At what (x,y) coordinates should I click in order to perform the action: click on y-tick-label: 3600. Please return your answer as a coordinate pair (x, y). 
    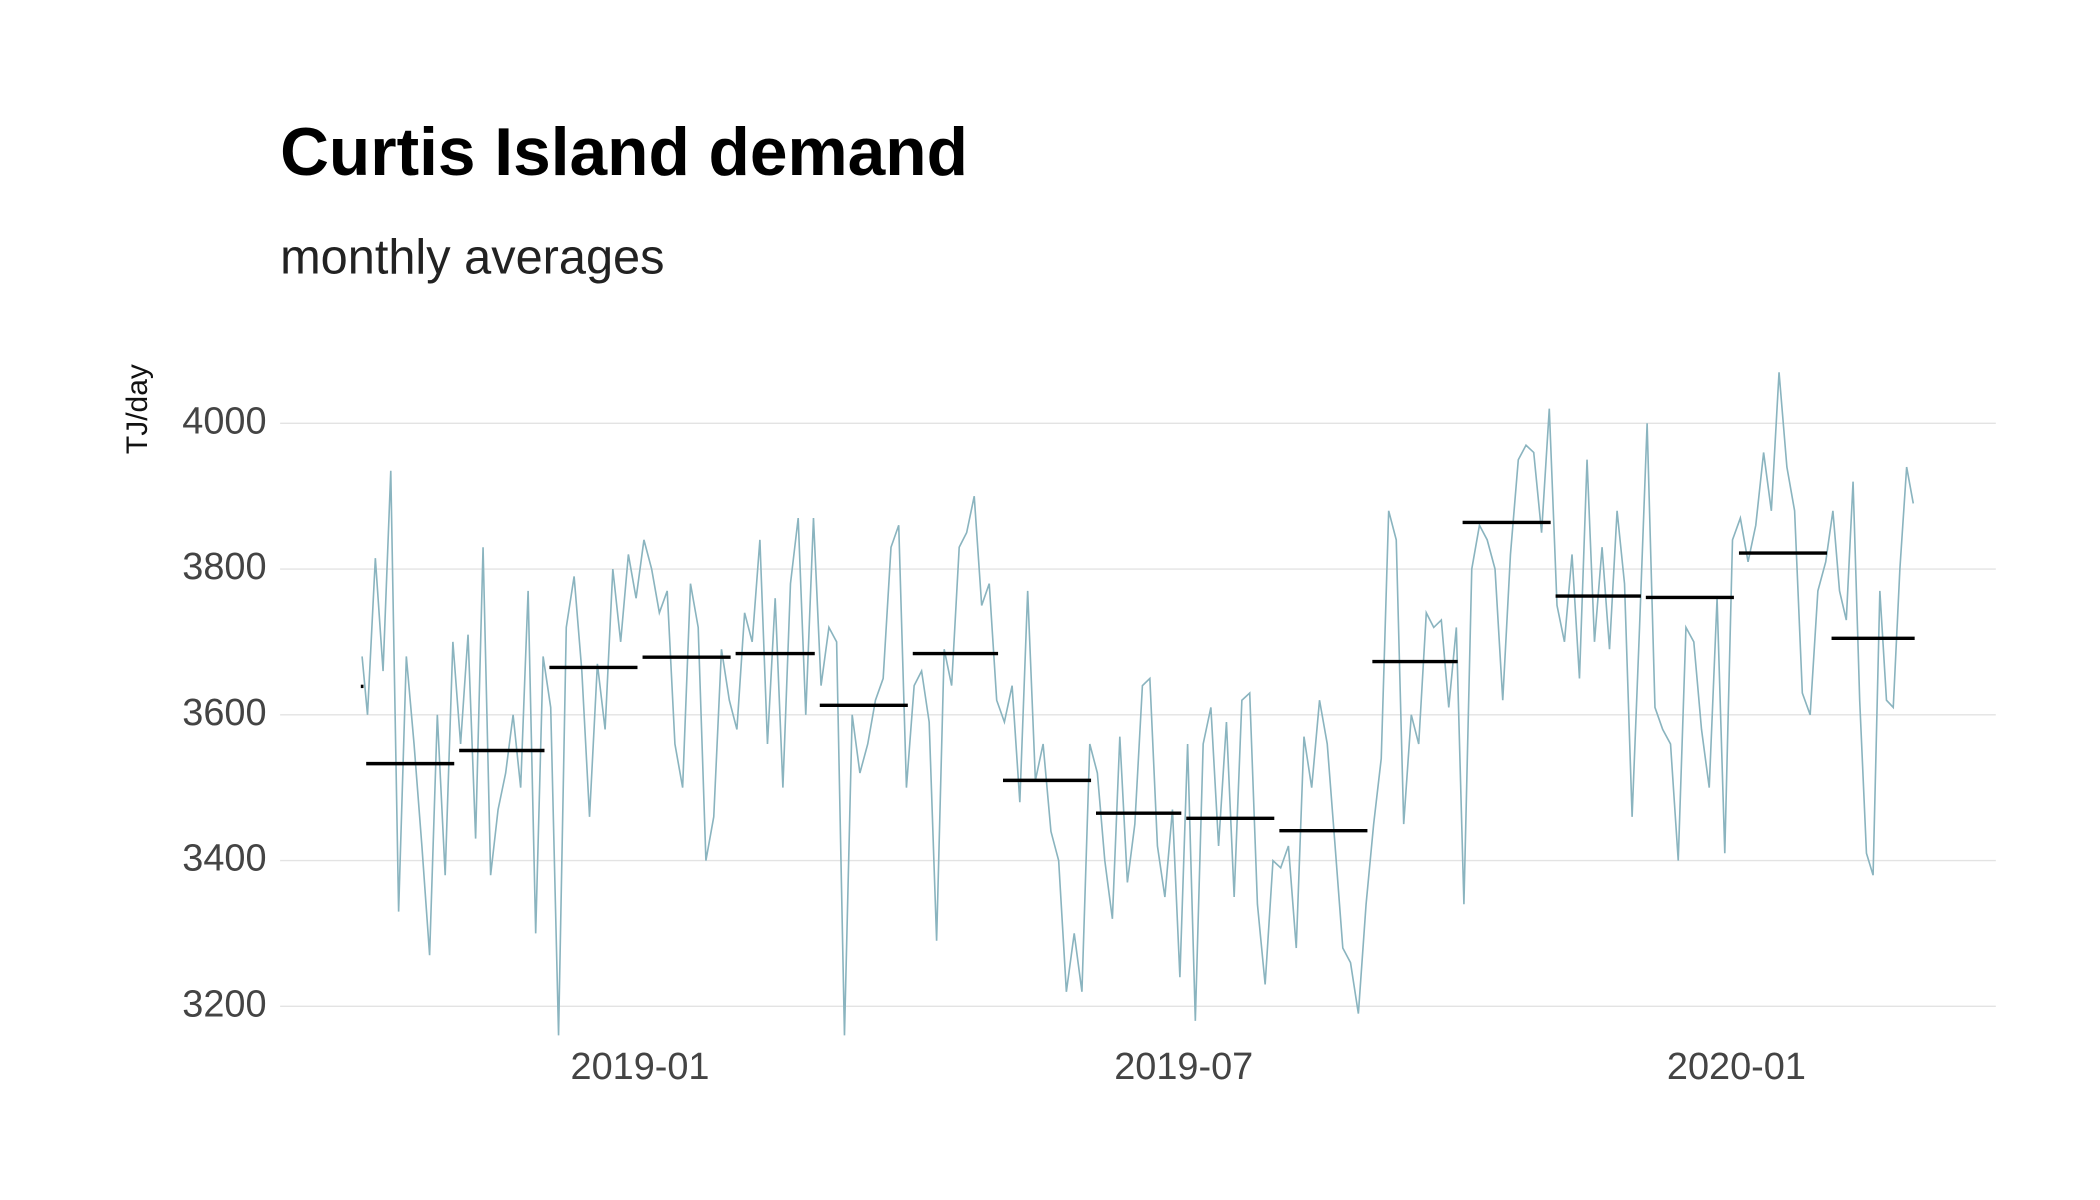
    Looking at the image, I should click on (224, 713).